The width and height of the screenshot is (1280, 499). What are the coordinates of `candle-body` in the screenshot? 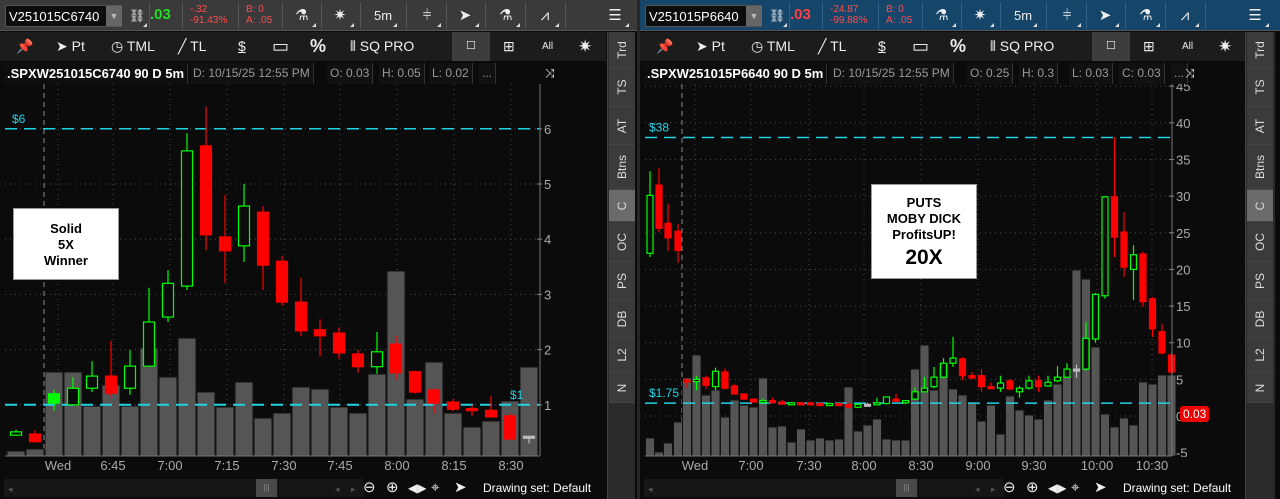 It's located at (772, 402).